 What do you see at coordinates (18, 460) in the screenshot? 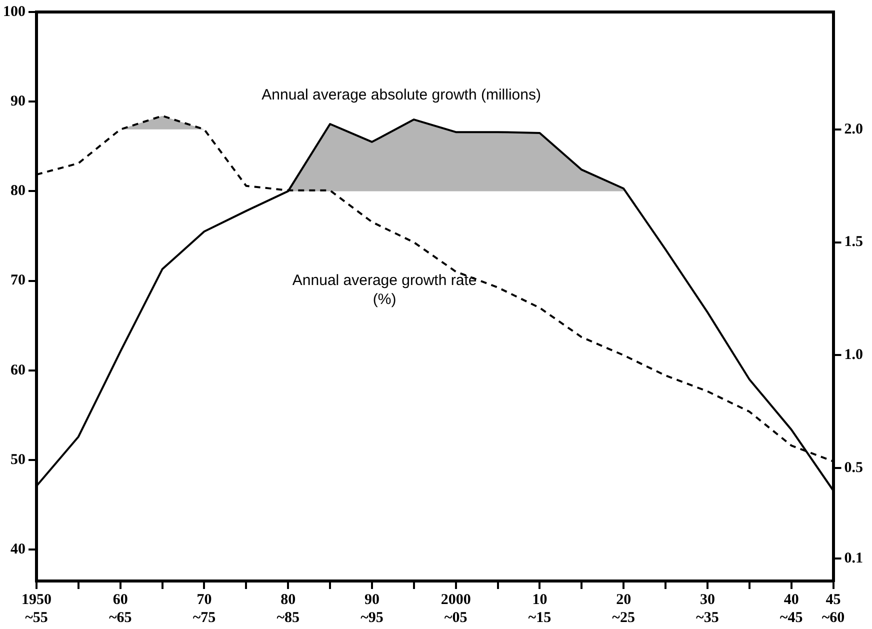
I see `y-tick-label: 50` at bounding box center [18, 460].